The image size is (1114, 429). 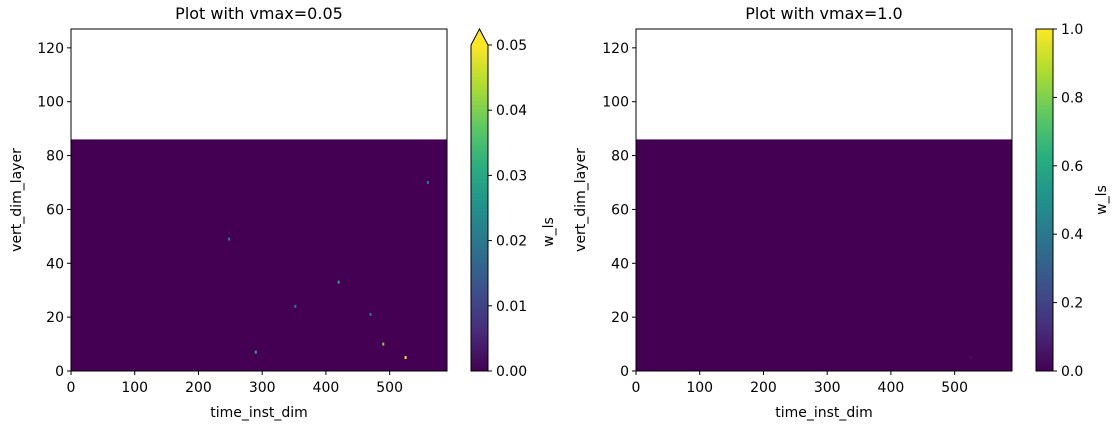 I want to click on panel-1-colorbar-tick-label: 0.04, so click(x=511, y=111).